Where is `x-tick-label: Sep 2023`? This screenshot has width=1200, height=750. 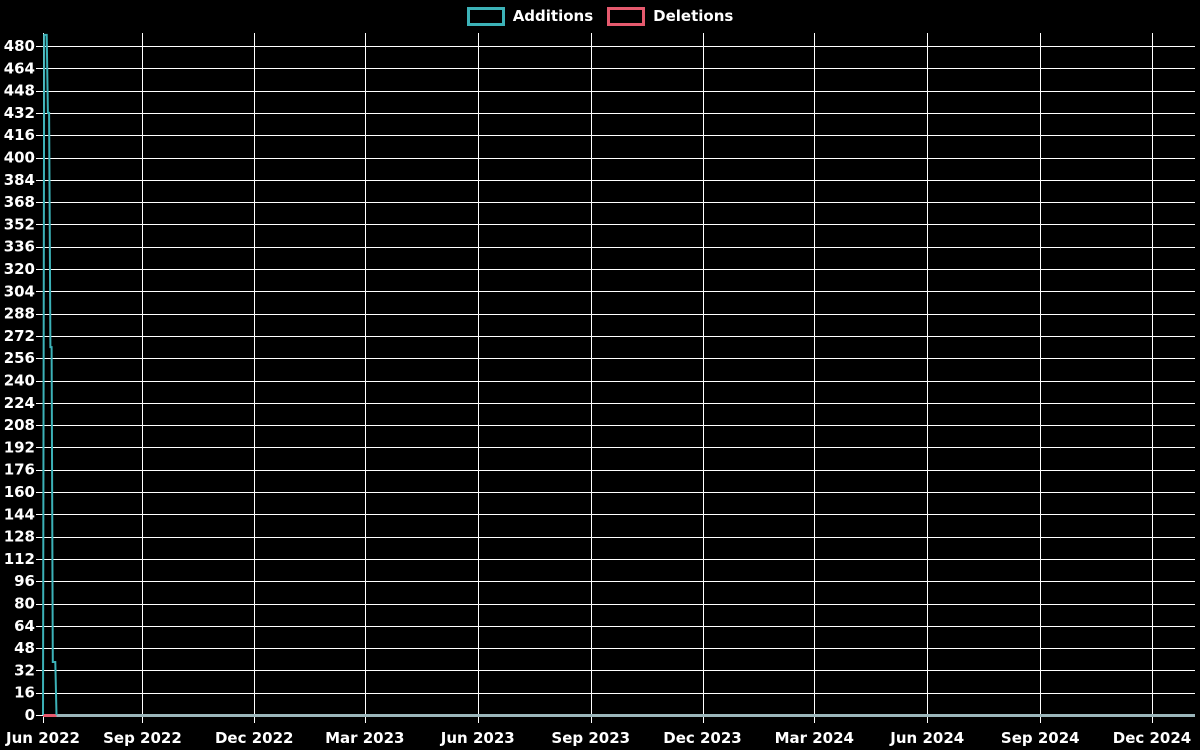
x-tick-label: Sep 2023 is located at coordinates (590, 738).